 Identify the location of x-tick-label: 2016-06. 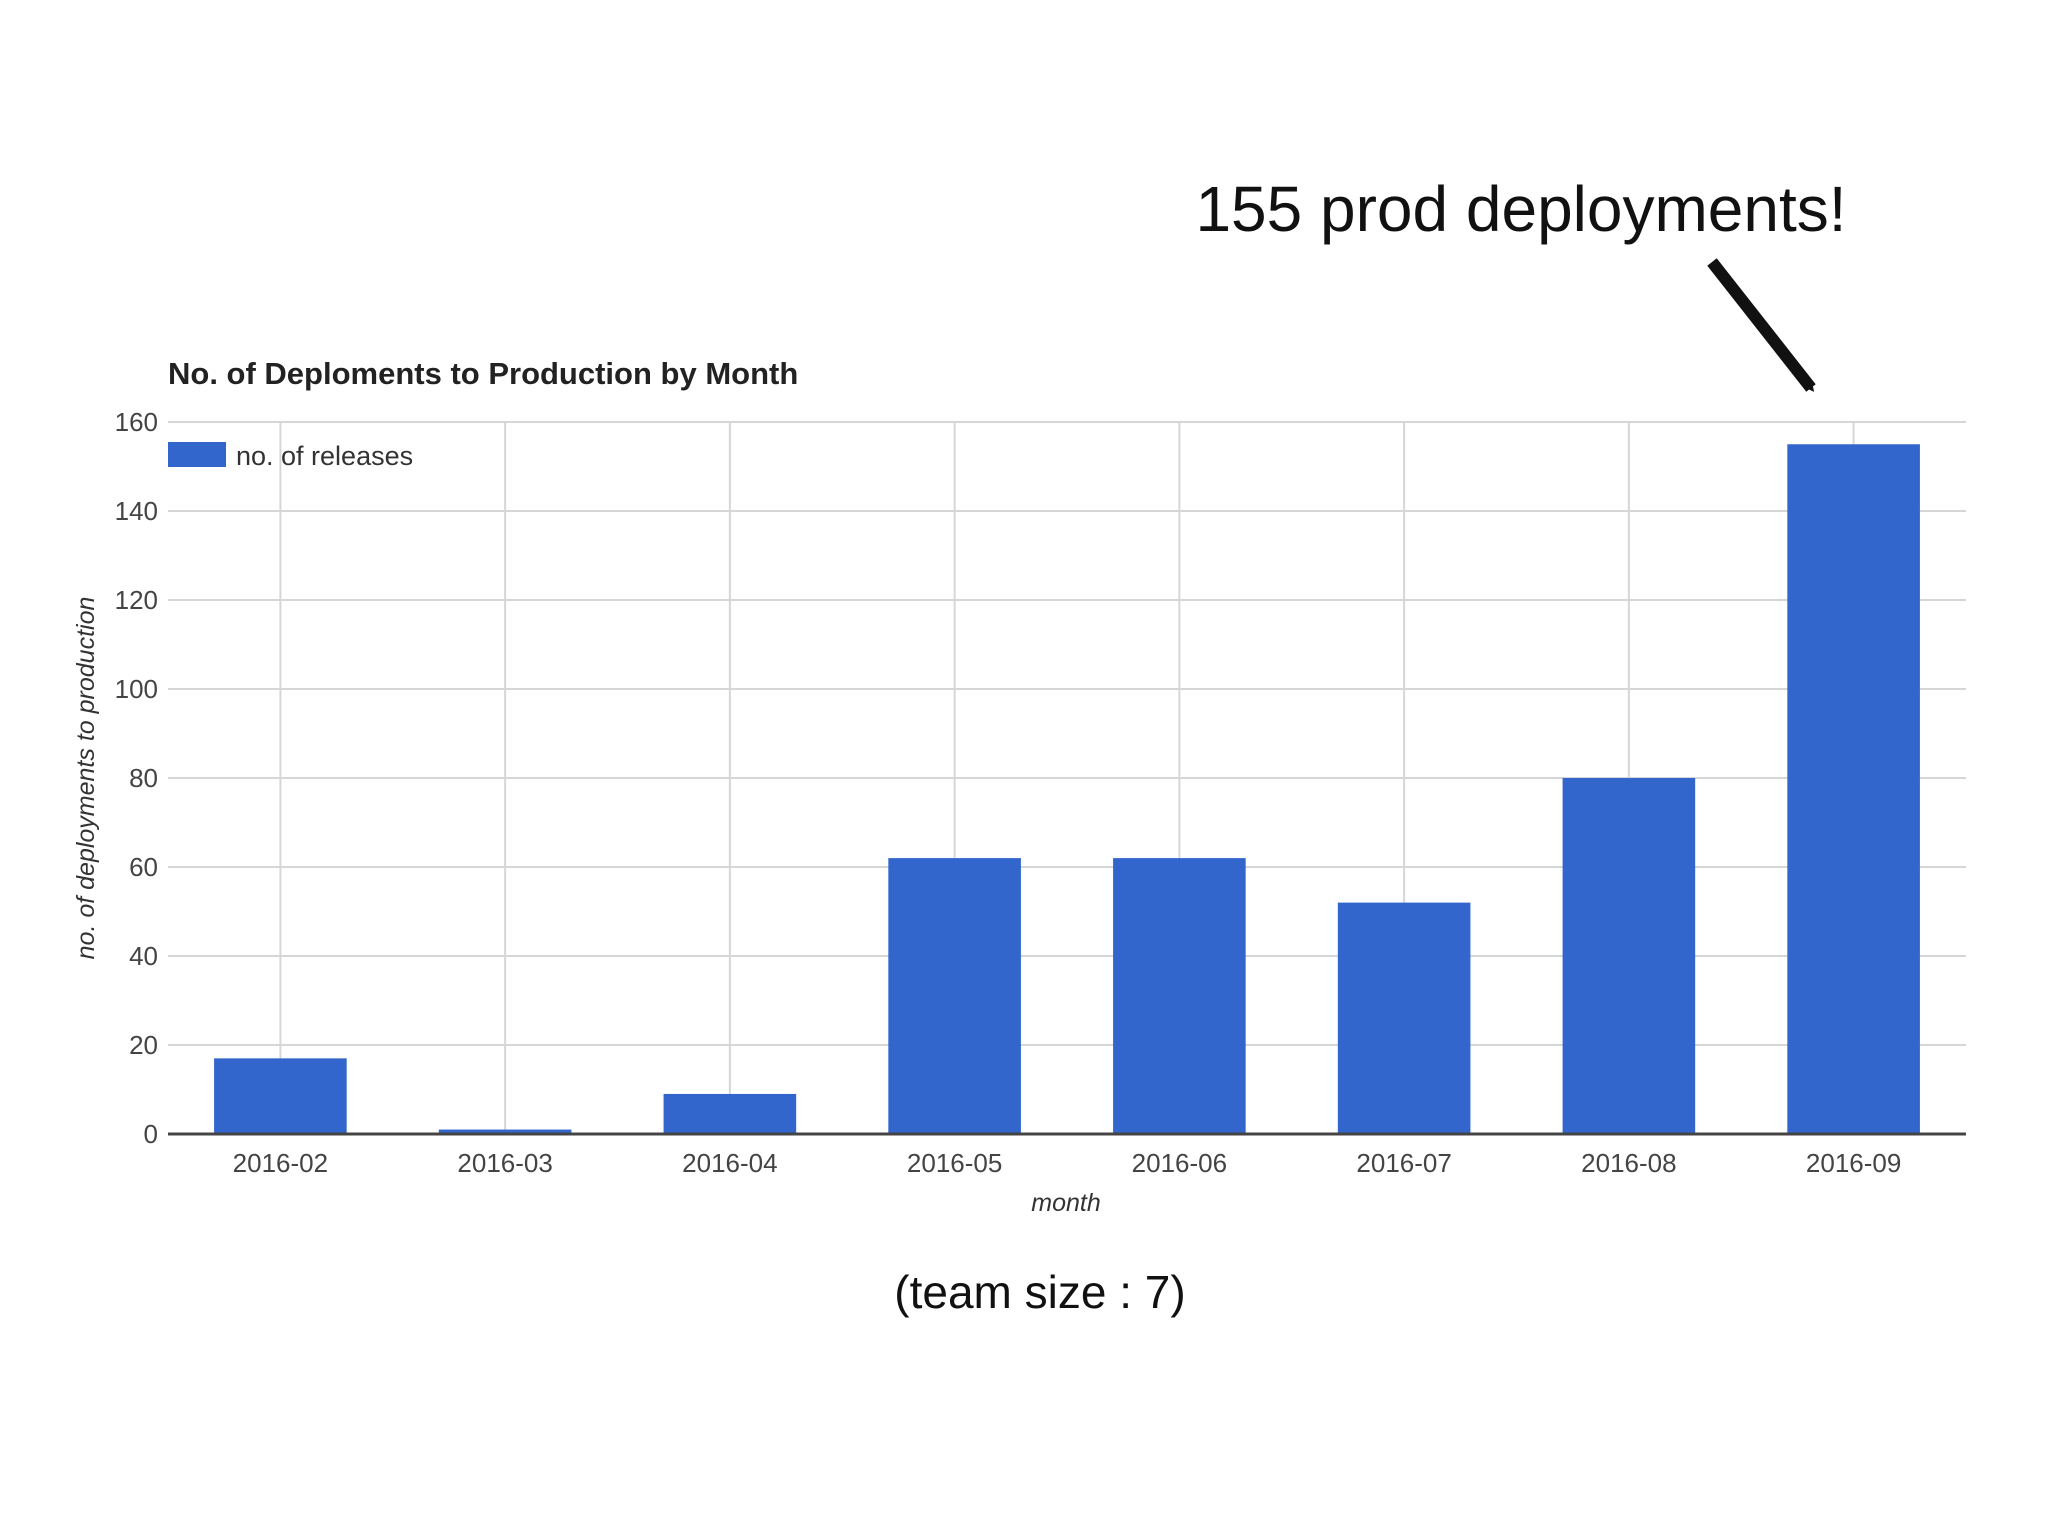
(1179, 1163).